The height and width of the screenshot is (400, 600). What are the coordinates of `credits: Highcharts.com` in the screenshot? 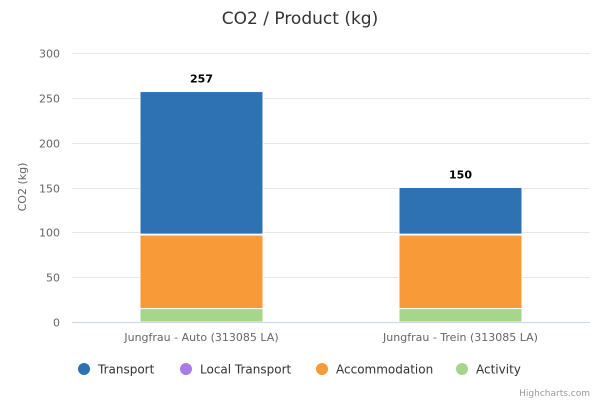 It's located at (554, 394).